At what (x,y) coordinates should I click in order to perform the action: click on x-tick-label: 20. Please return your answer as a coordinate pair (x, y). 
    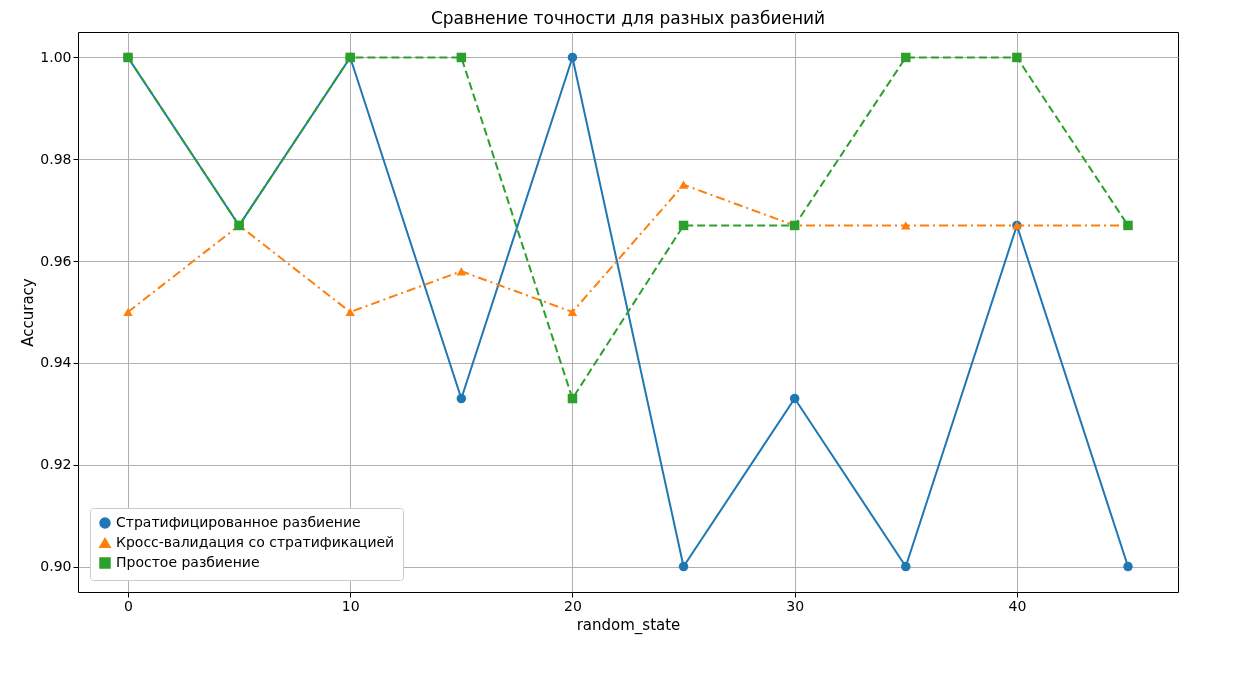
    Looking at the image, I should click on (573, 605).